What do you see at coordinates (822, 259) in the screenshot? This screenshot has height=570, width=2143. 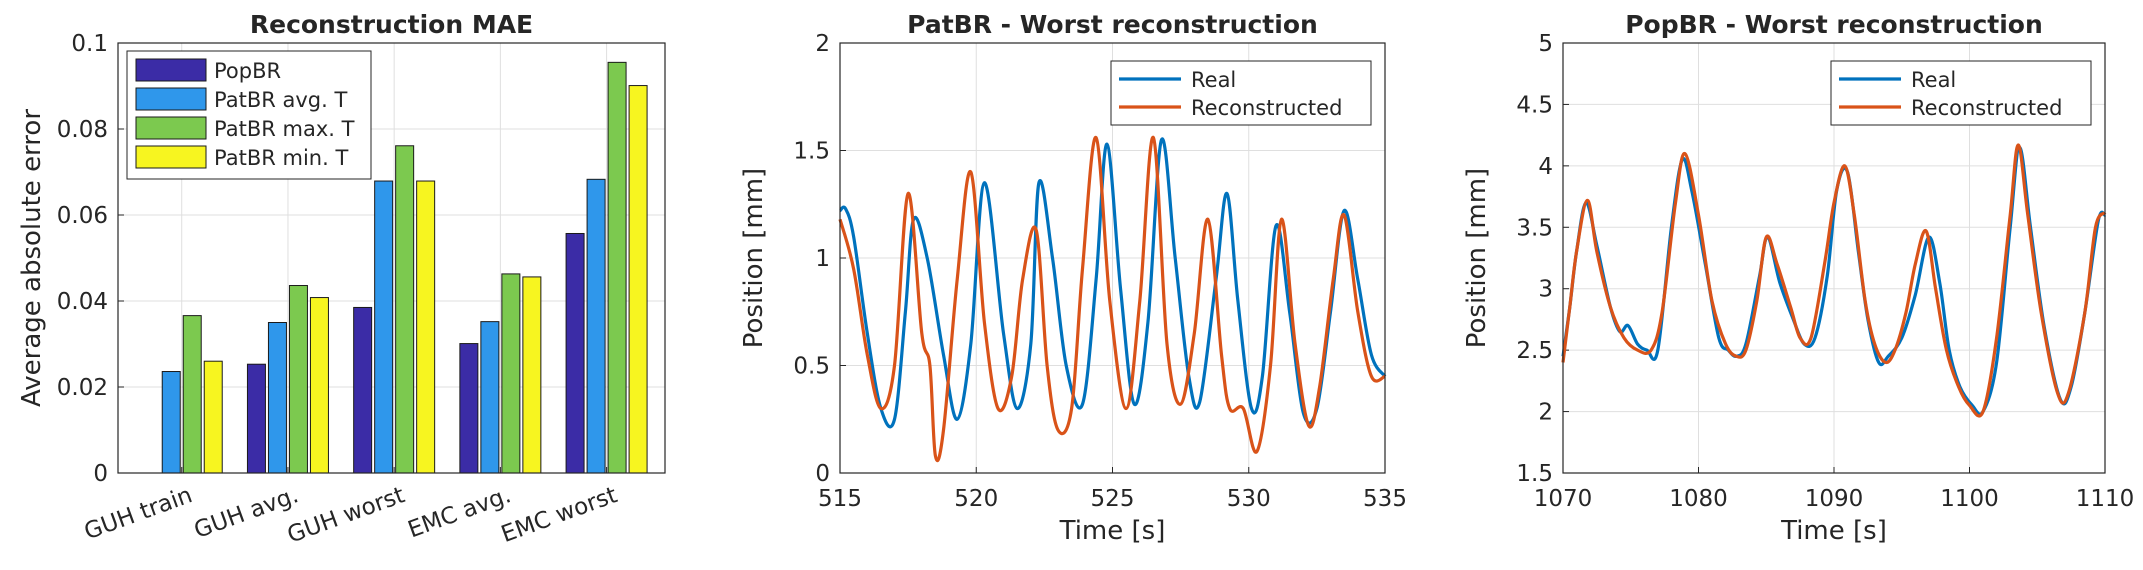 I see `y-tick-label: 1` at bounding box center [822, 259].